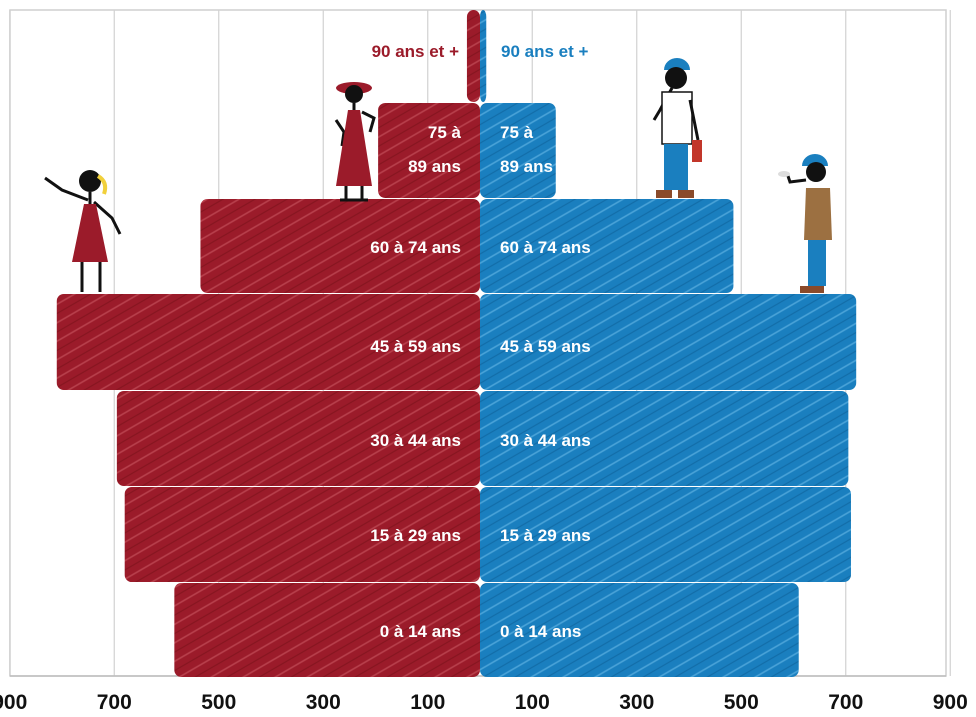 The height and width of the screenshot is (717, 976). What do you see at coordinates (545, 346) in the screenshot?
I see `bar-label-right: 45 à 59 ans` at bounding box center [545, 346].